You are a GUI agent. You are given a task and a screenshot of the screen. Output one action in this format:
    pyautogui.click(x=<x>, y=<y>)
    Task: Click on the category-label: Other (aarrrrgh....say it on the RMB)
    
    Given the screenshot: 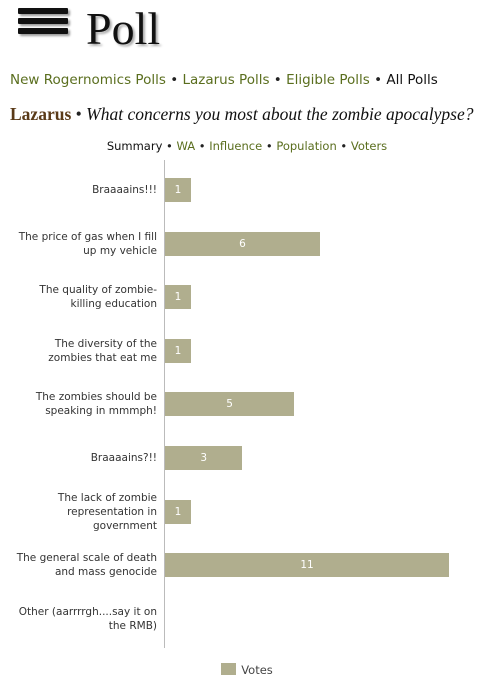 What is the action you would take?
    pyautogui.click(x=87, y=618)
    